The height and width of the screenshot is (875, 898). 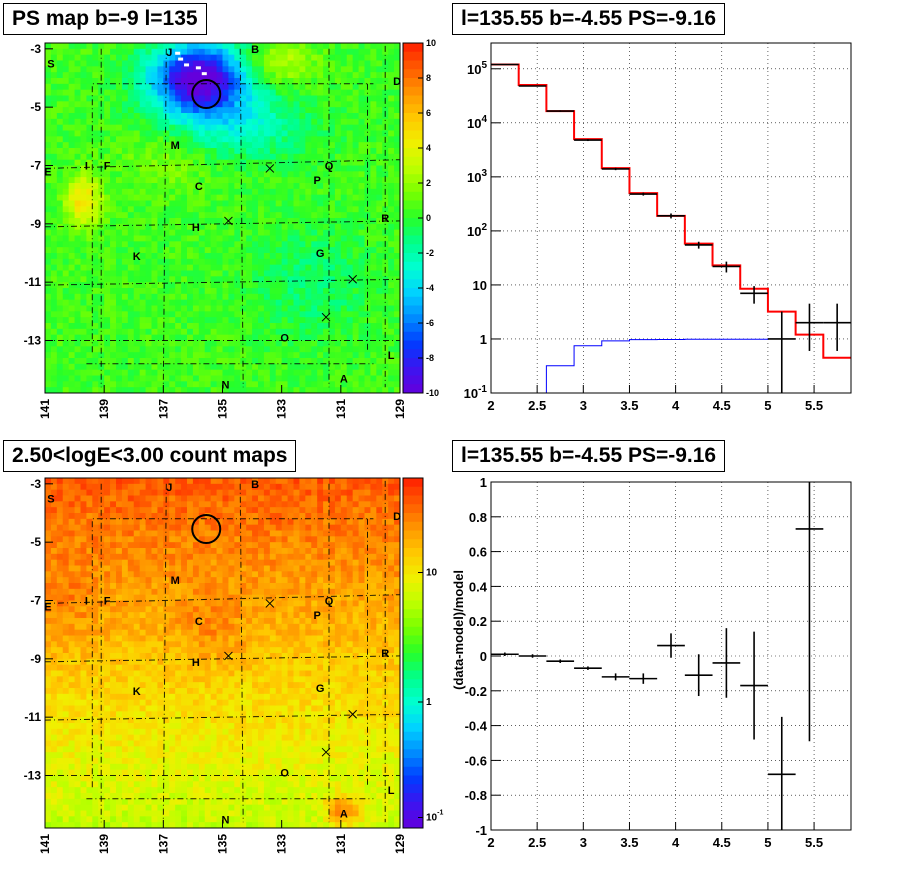 What do you see at coordinates (33, 341) in the screenshot?
I see `y-tick-label: -13` at bounding box center [33, 341].